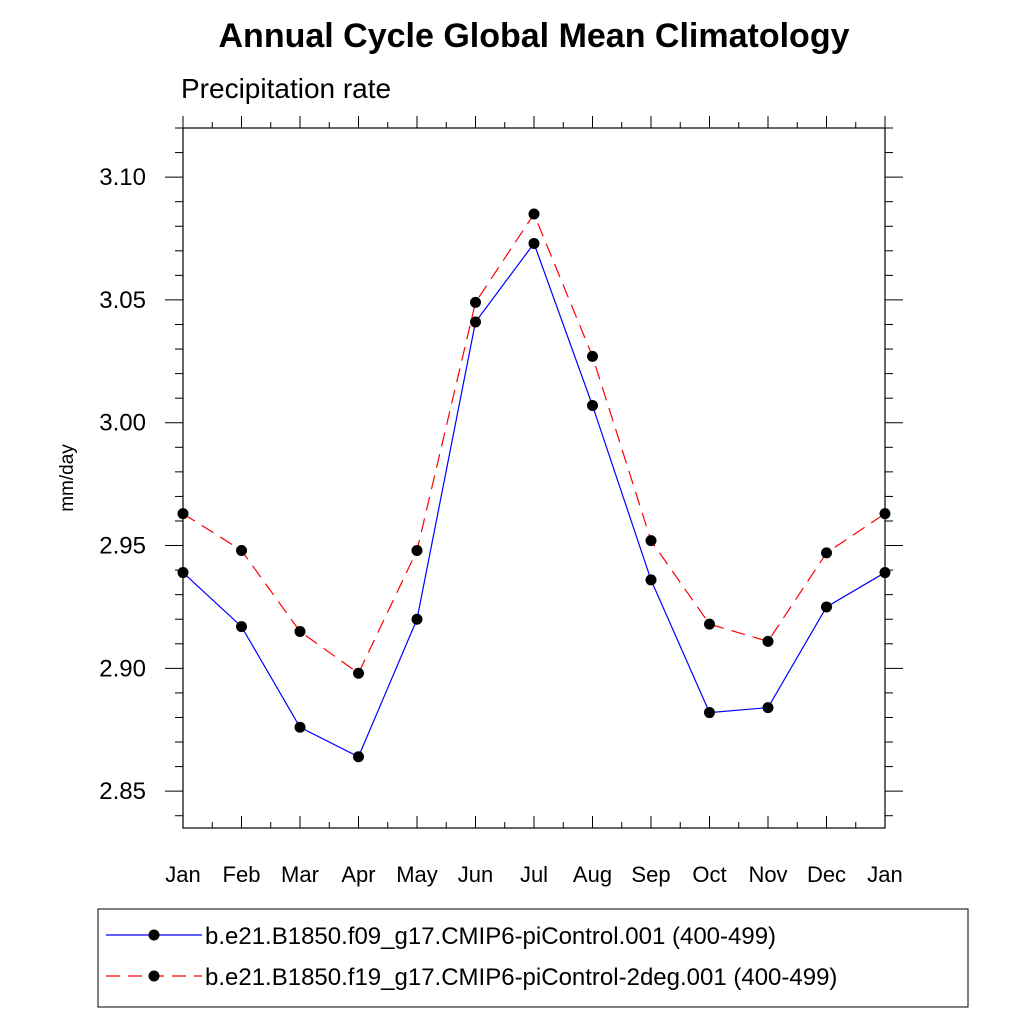  I want to click on y-axis-label: mm/day, so click(67, 478).